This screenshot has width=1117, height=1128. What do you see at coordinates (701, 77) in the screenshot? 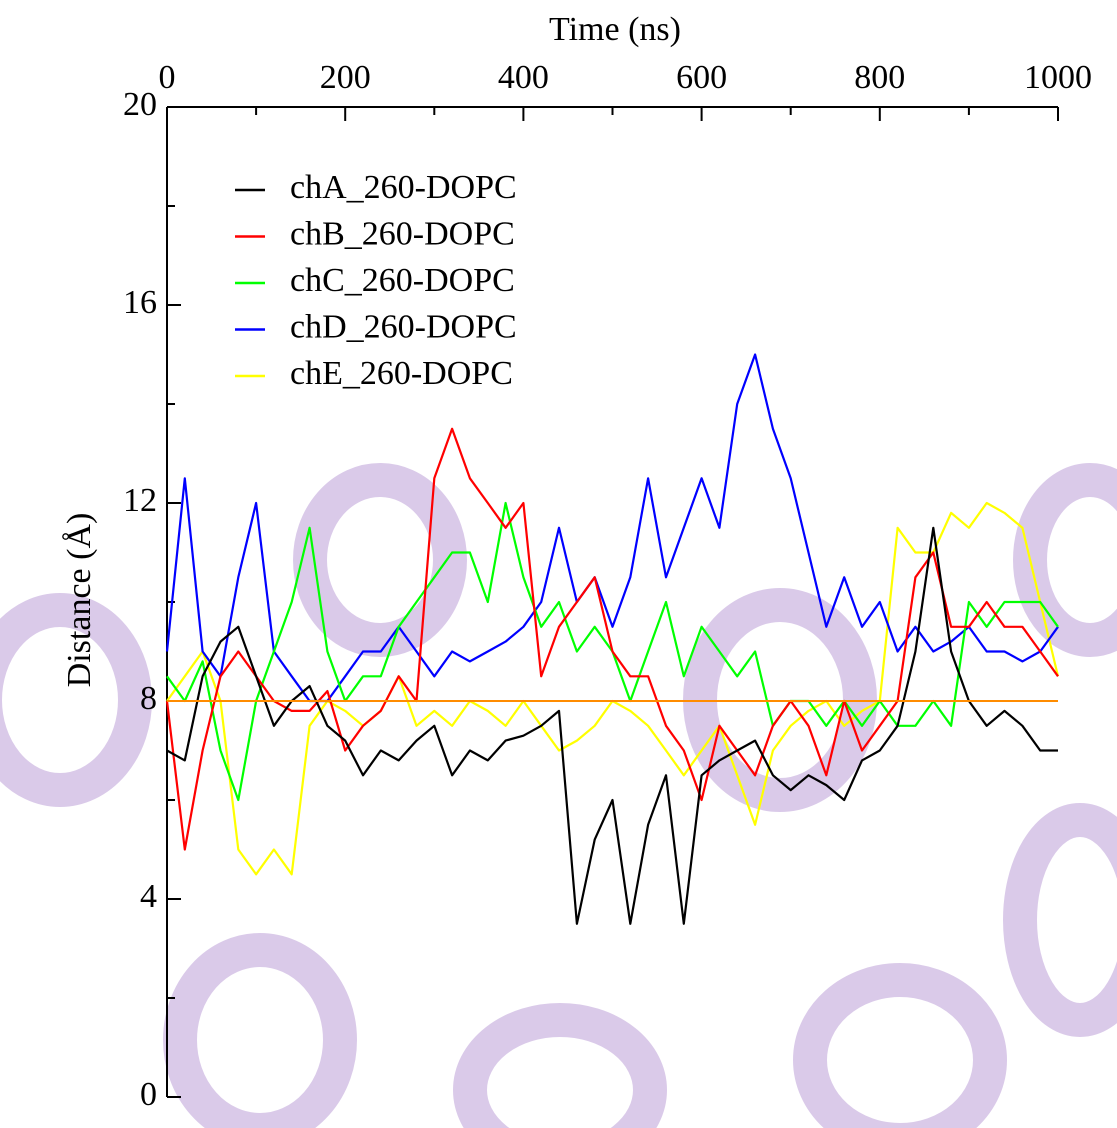
I see `x-tick-label: 600` at bounding box center [701, 77].